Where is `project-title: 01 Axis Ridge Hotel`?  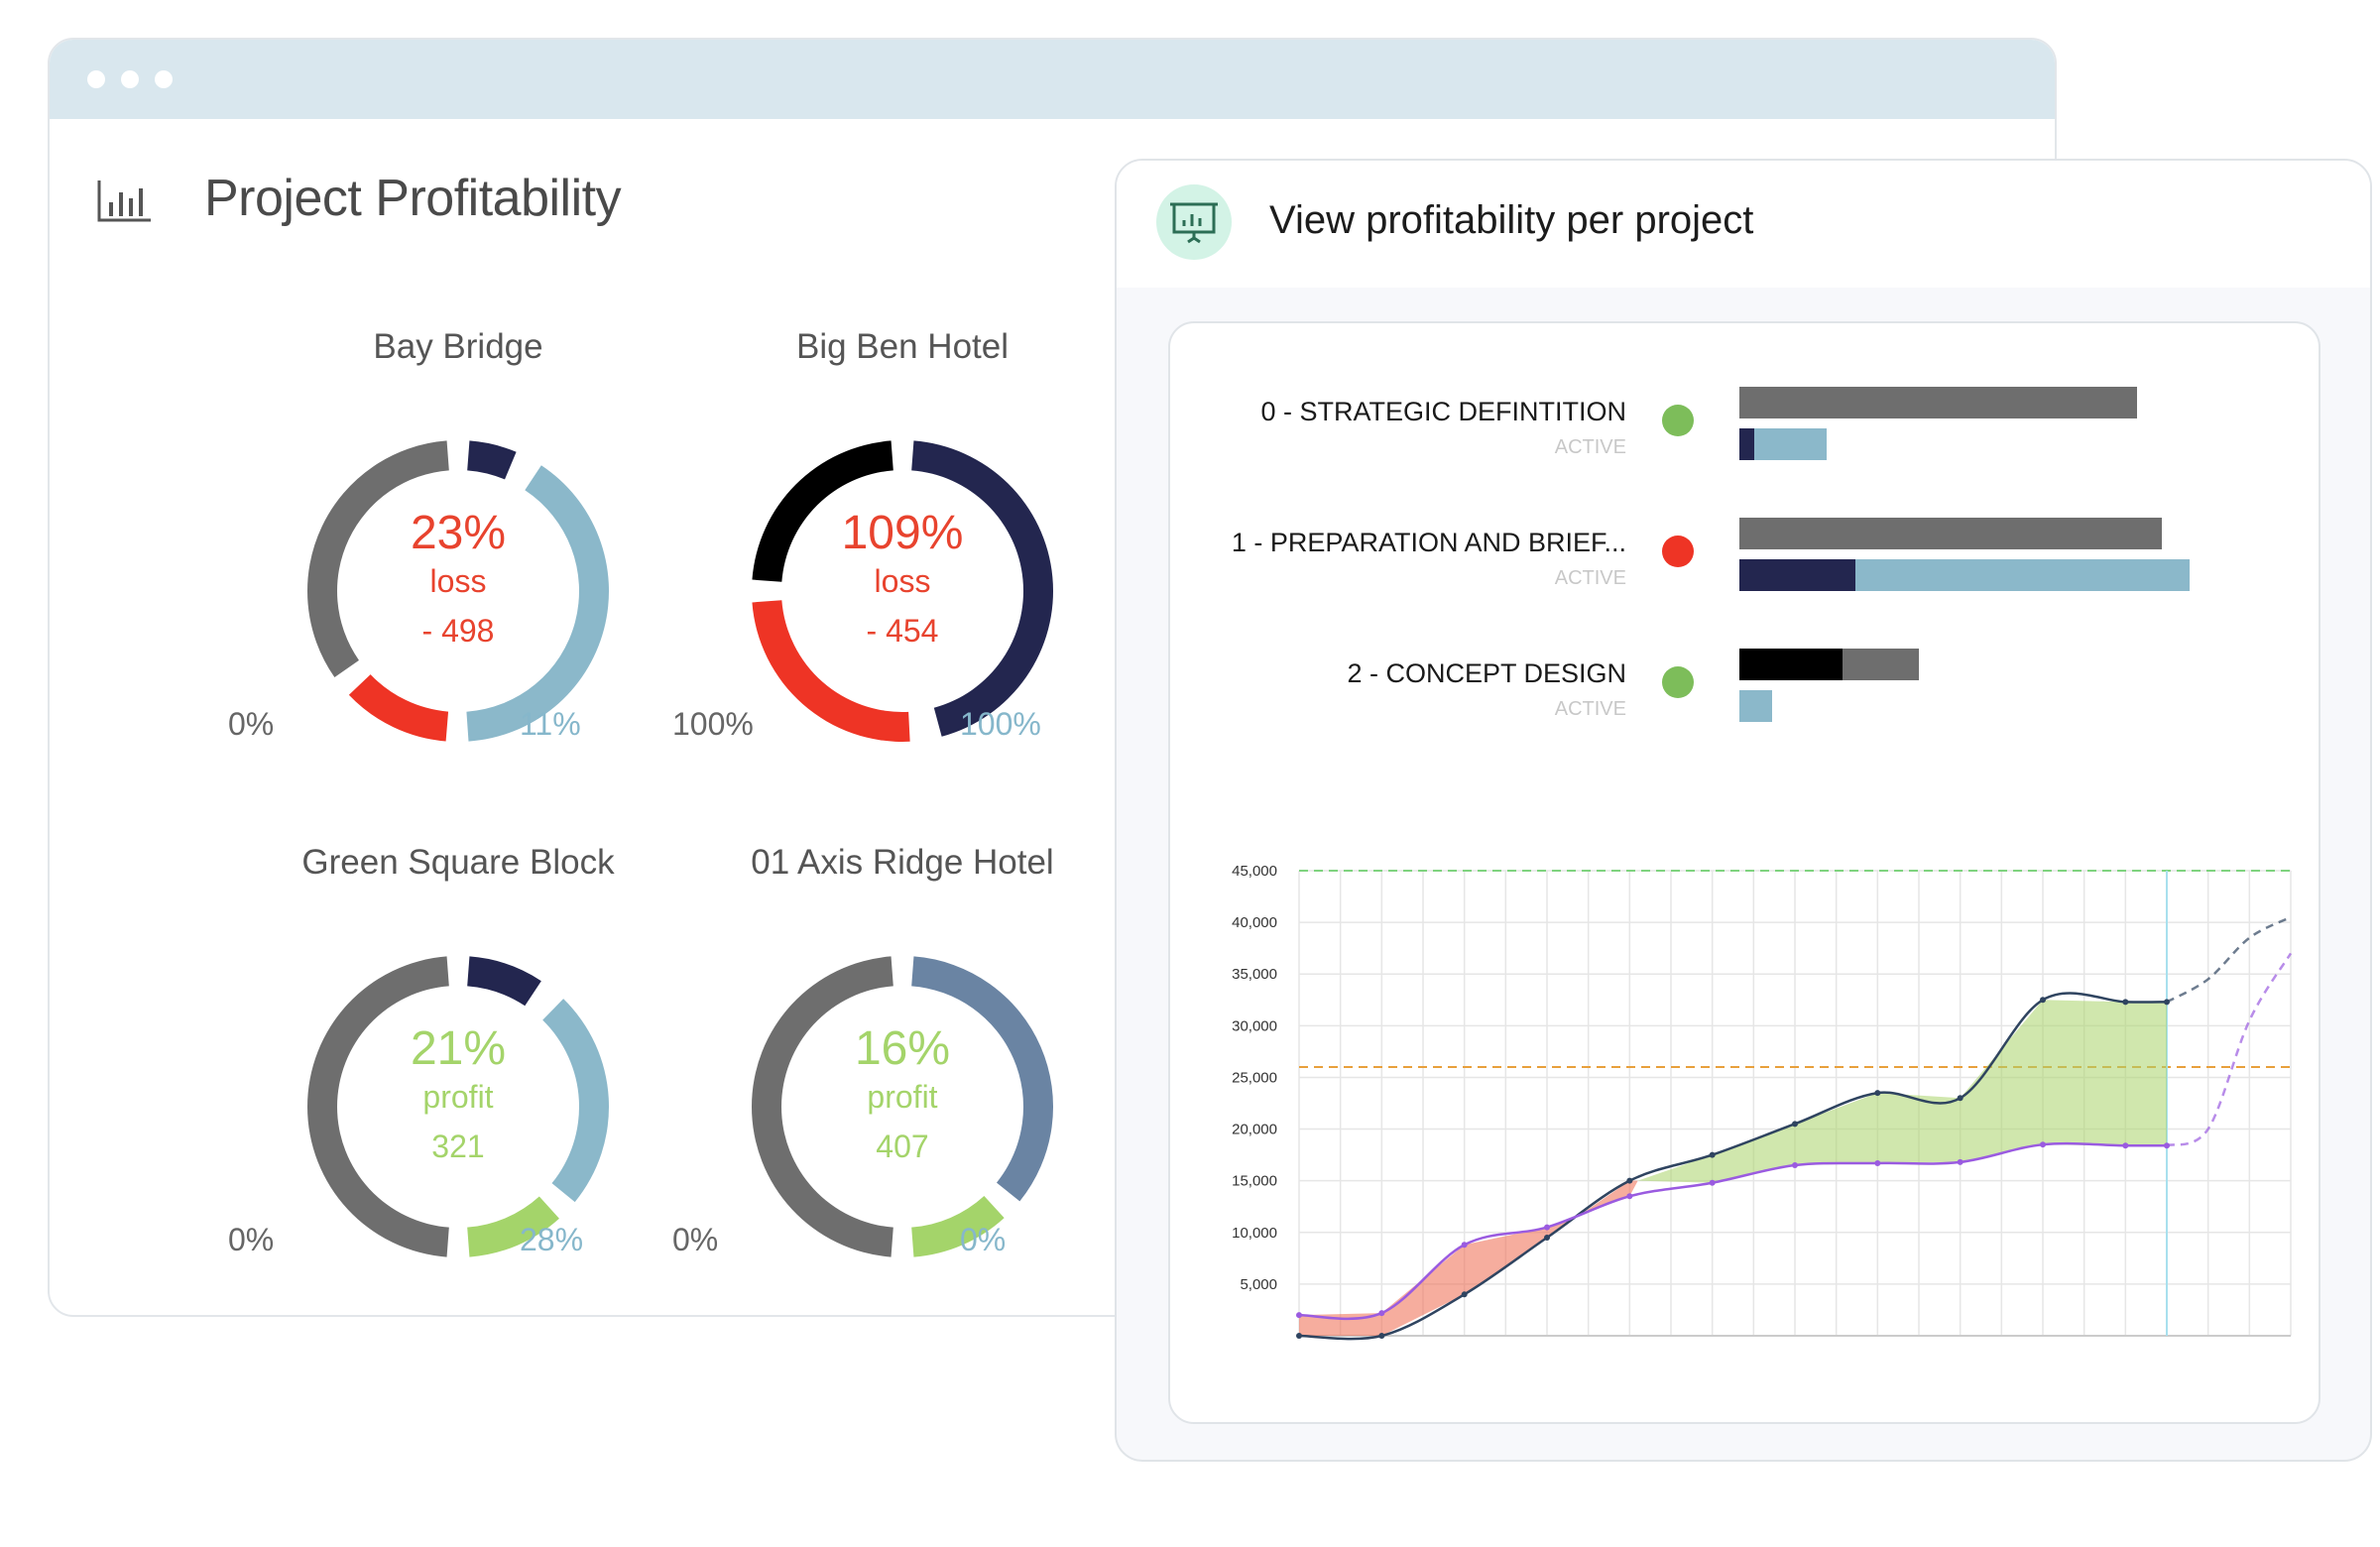
project-title: 01 Axis Ridge Hotel is located at coordinates (902, 862).